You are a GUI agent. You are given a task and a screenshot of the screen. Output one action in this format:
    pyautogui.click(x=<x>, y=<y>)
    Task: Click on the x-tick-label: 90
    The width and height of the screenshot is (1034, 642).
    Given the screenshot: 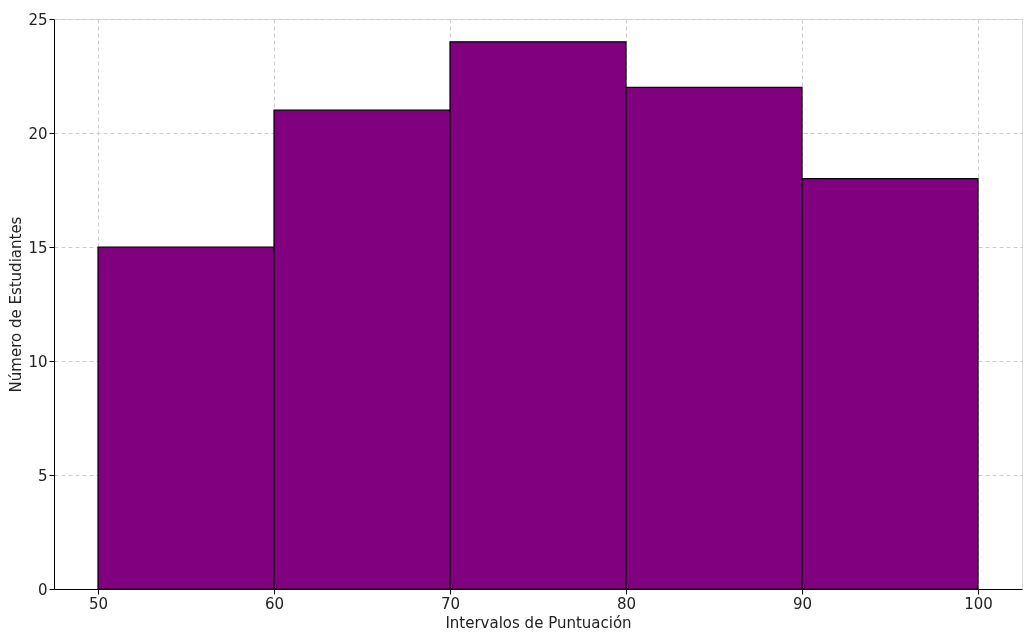 What is the action you would take?
    pyautogui.click(x=802, y=603)
    